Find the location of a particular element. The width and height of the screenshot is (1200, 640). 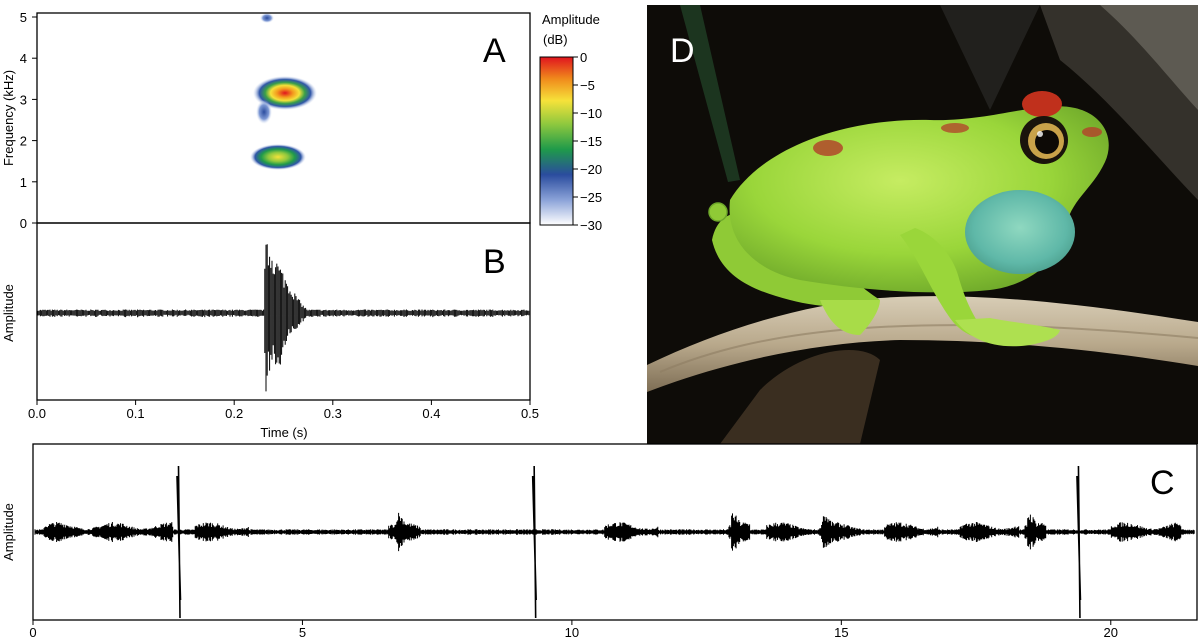

panel-c-x-tick-label: 20 is located at coordinates (1111, 632).